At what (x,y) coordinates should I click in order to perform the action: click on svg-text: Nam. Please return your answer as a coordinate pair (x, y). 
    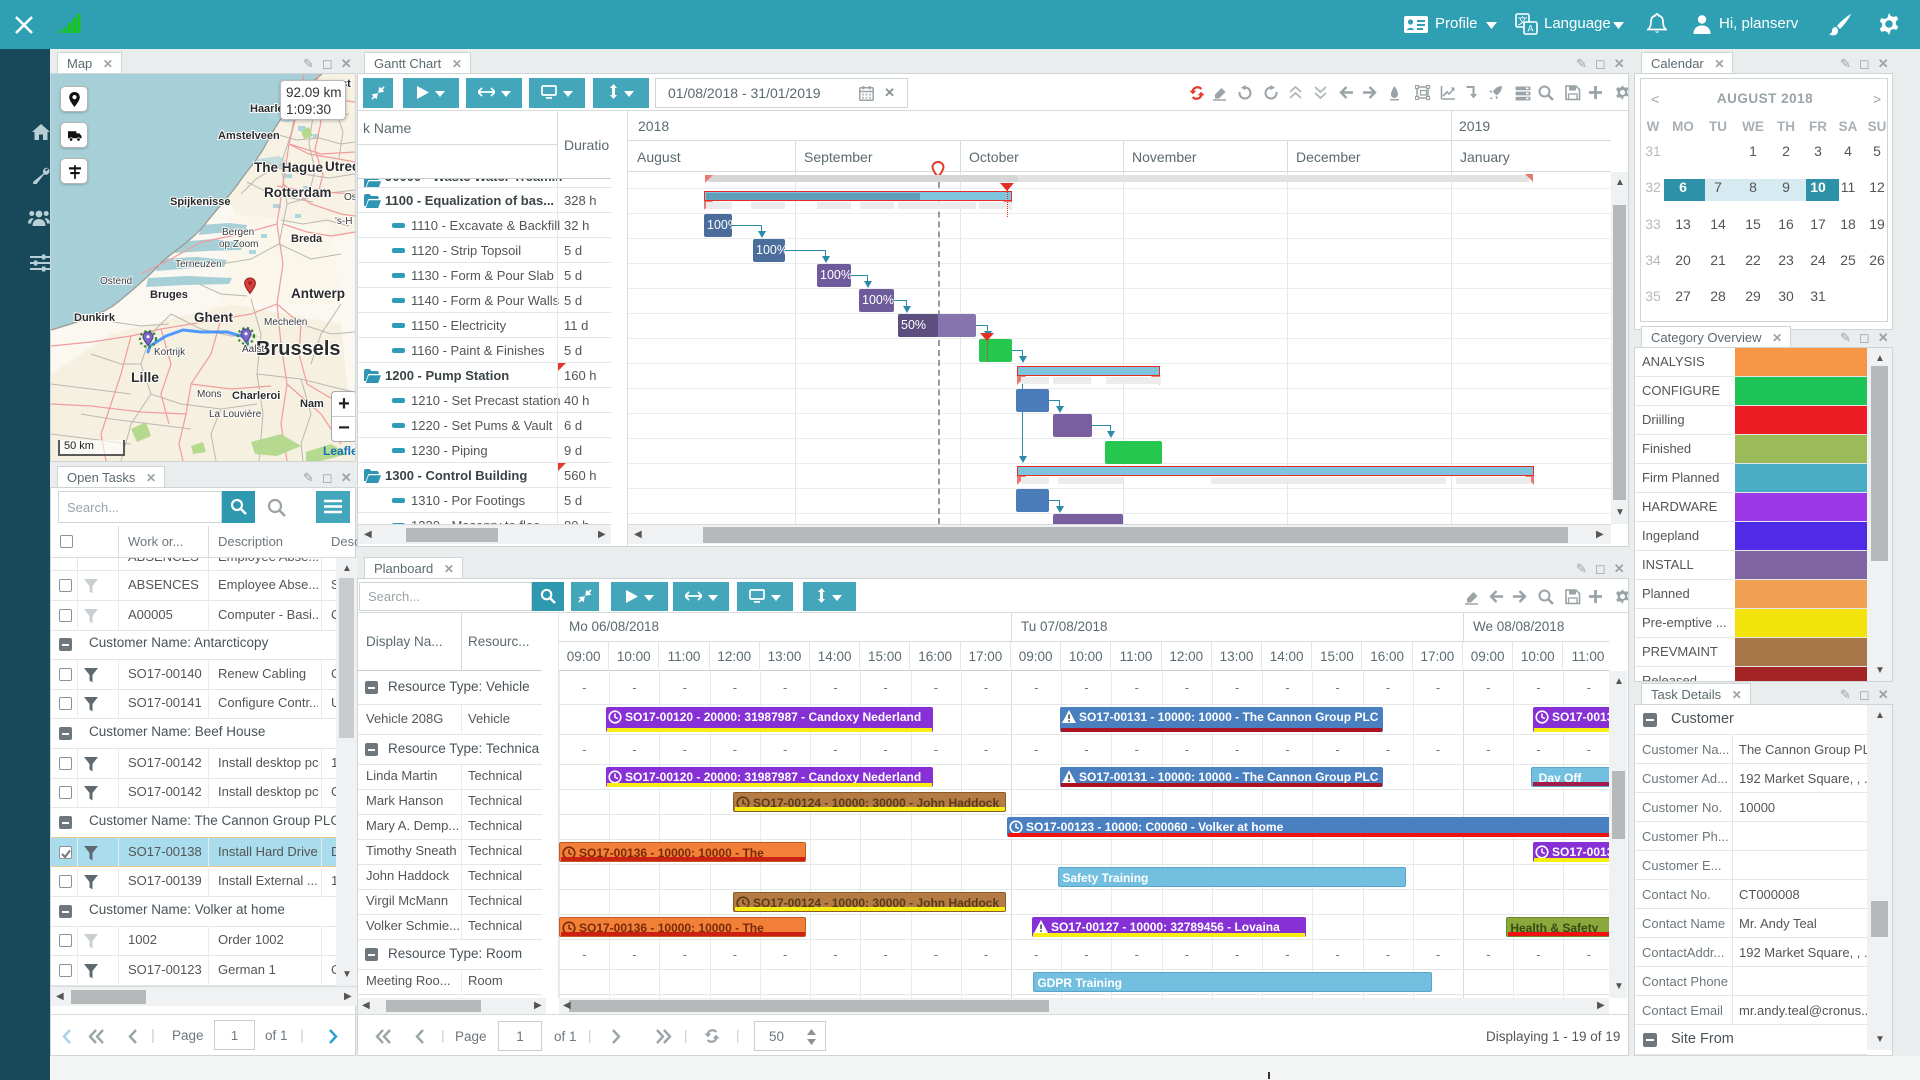
    Looking at the image, I should click on (312, 404).